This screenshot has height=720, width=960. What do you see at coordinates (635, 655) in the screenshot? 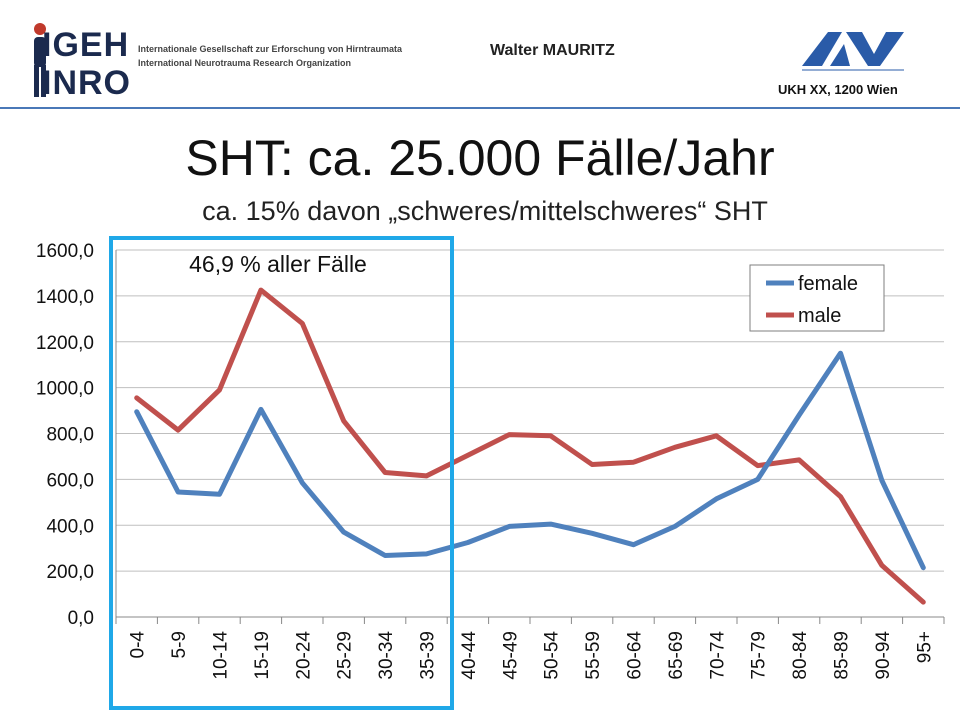
I see `x-tick-label: 60-64` at bounding box center [635, 655].